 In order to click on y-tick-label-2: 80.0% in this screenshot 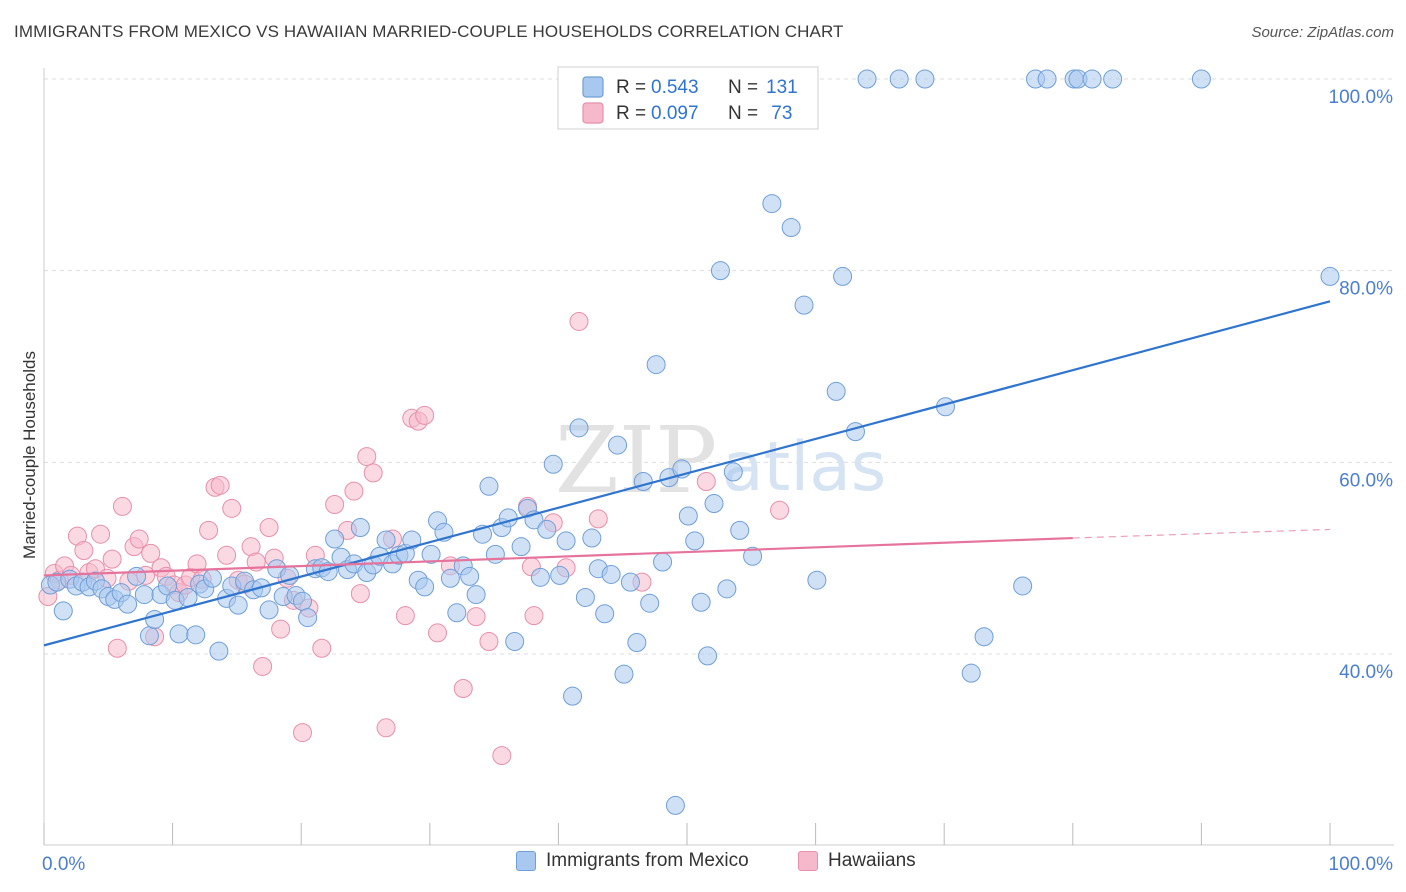, I will do `click(1366, 289)`.